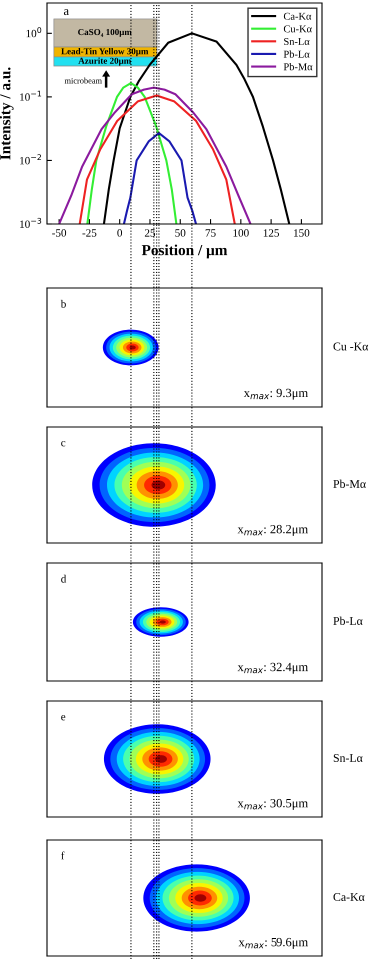 This screenshot has height=959, width=371. Describe the element at coordinates (59, 233) in the screenshot. I see `x-tick-label: -50` at that location.